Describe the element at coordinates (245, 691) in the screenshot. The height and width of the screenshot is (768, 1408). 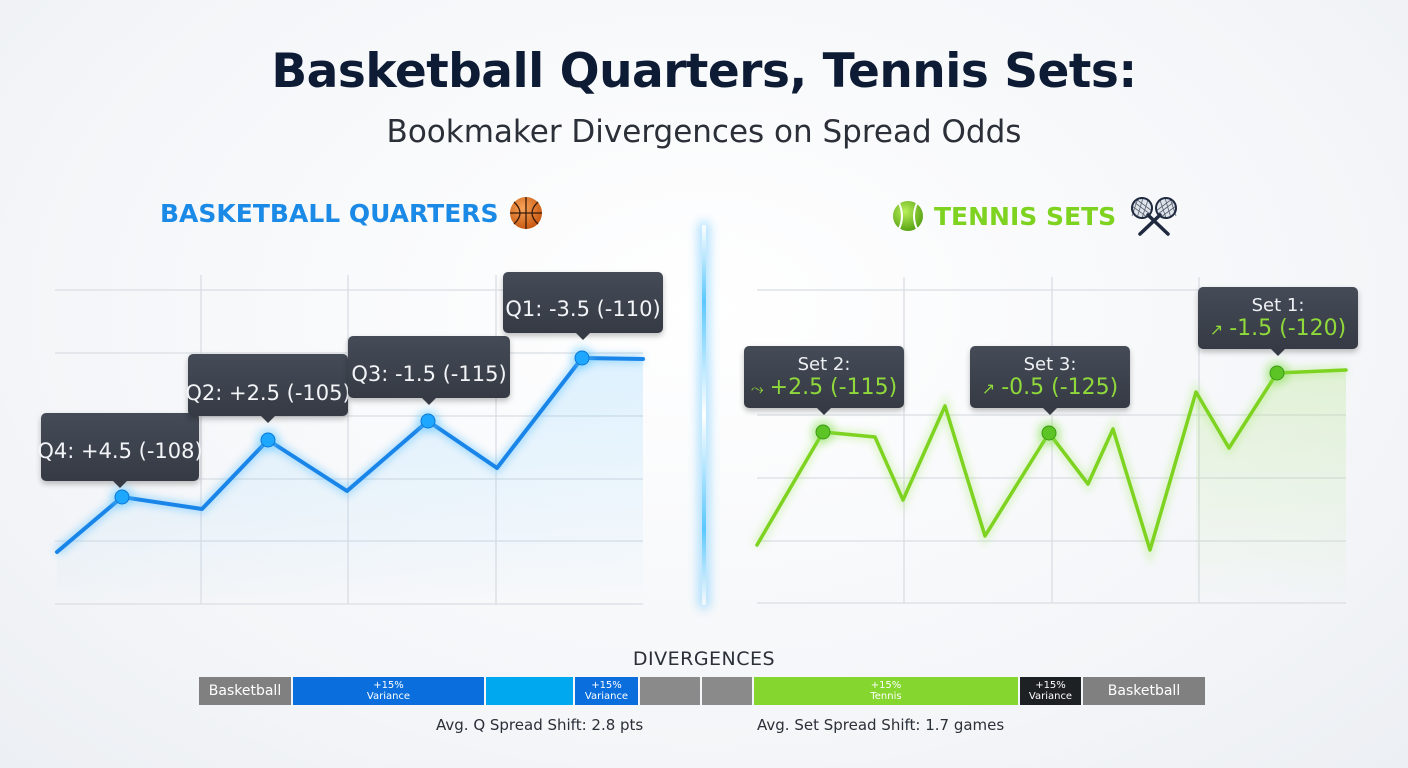
I see `segment-basketball-left: Basketball` at that location.